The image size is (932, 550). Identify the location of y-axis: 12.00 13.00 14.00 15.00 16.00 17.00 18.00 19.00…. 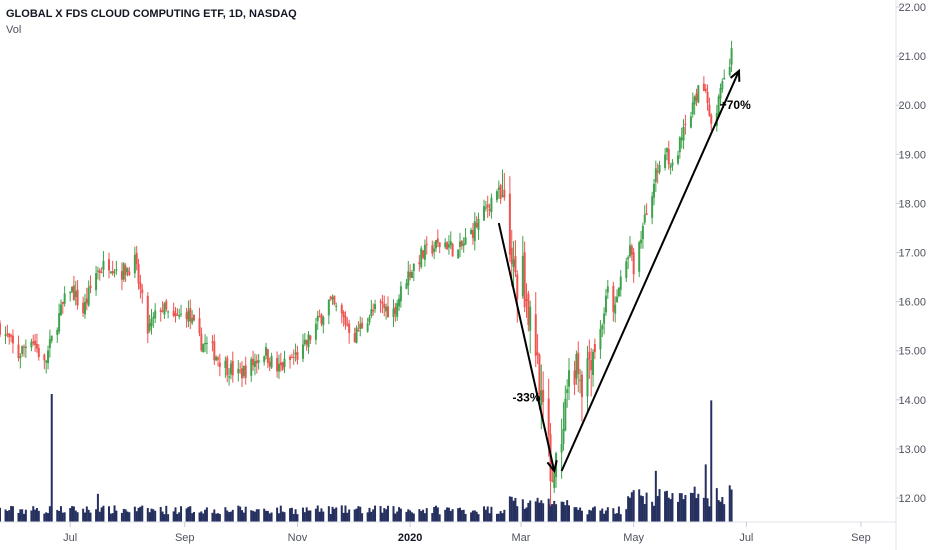
(911, 253).